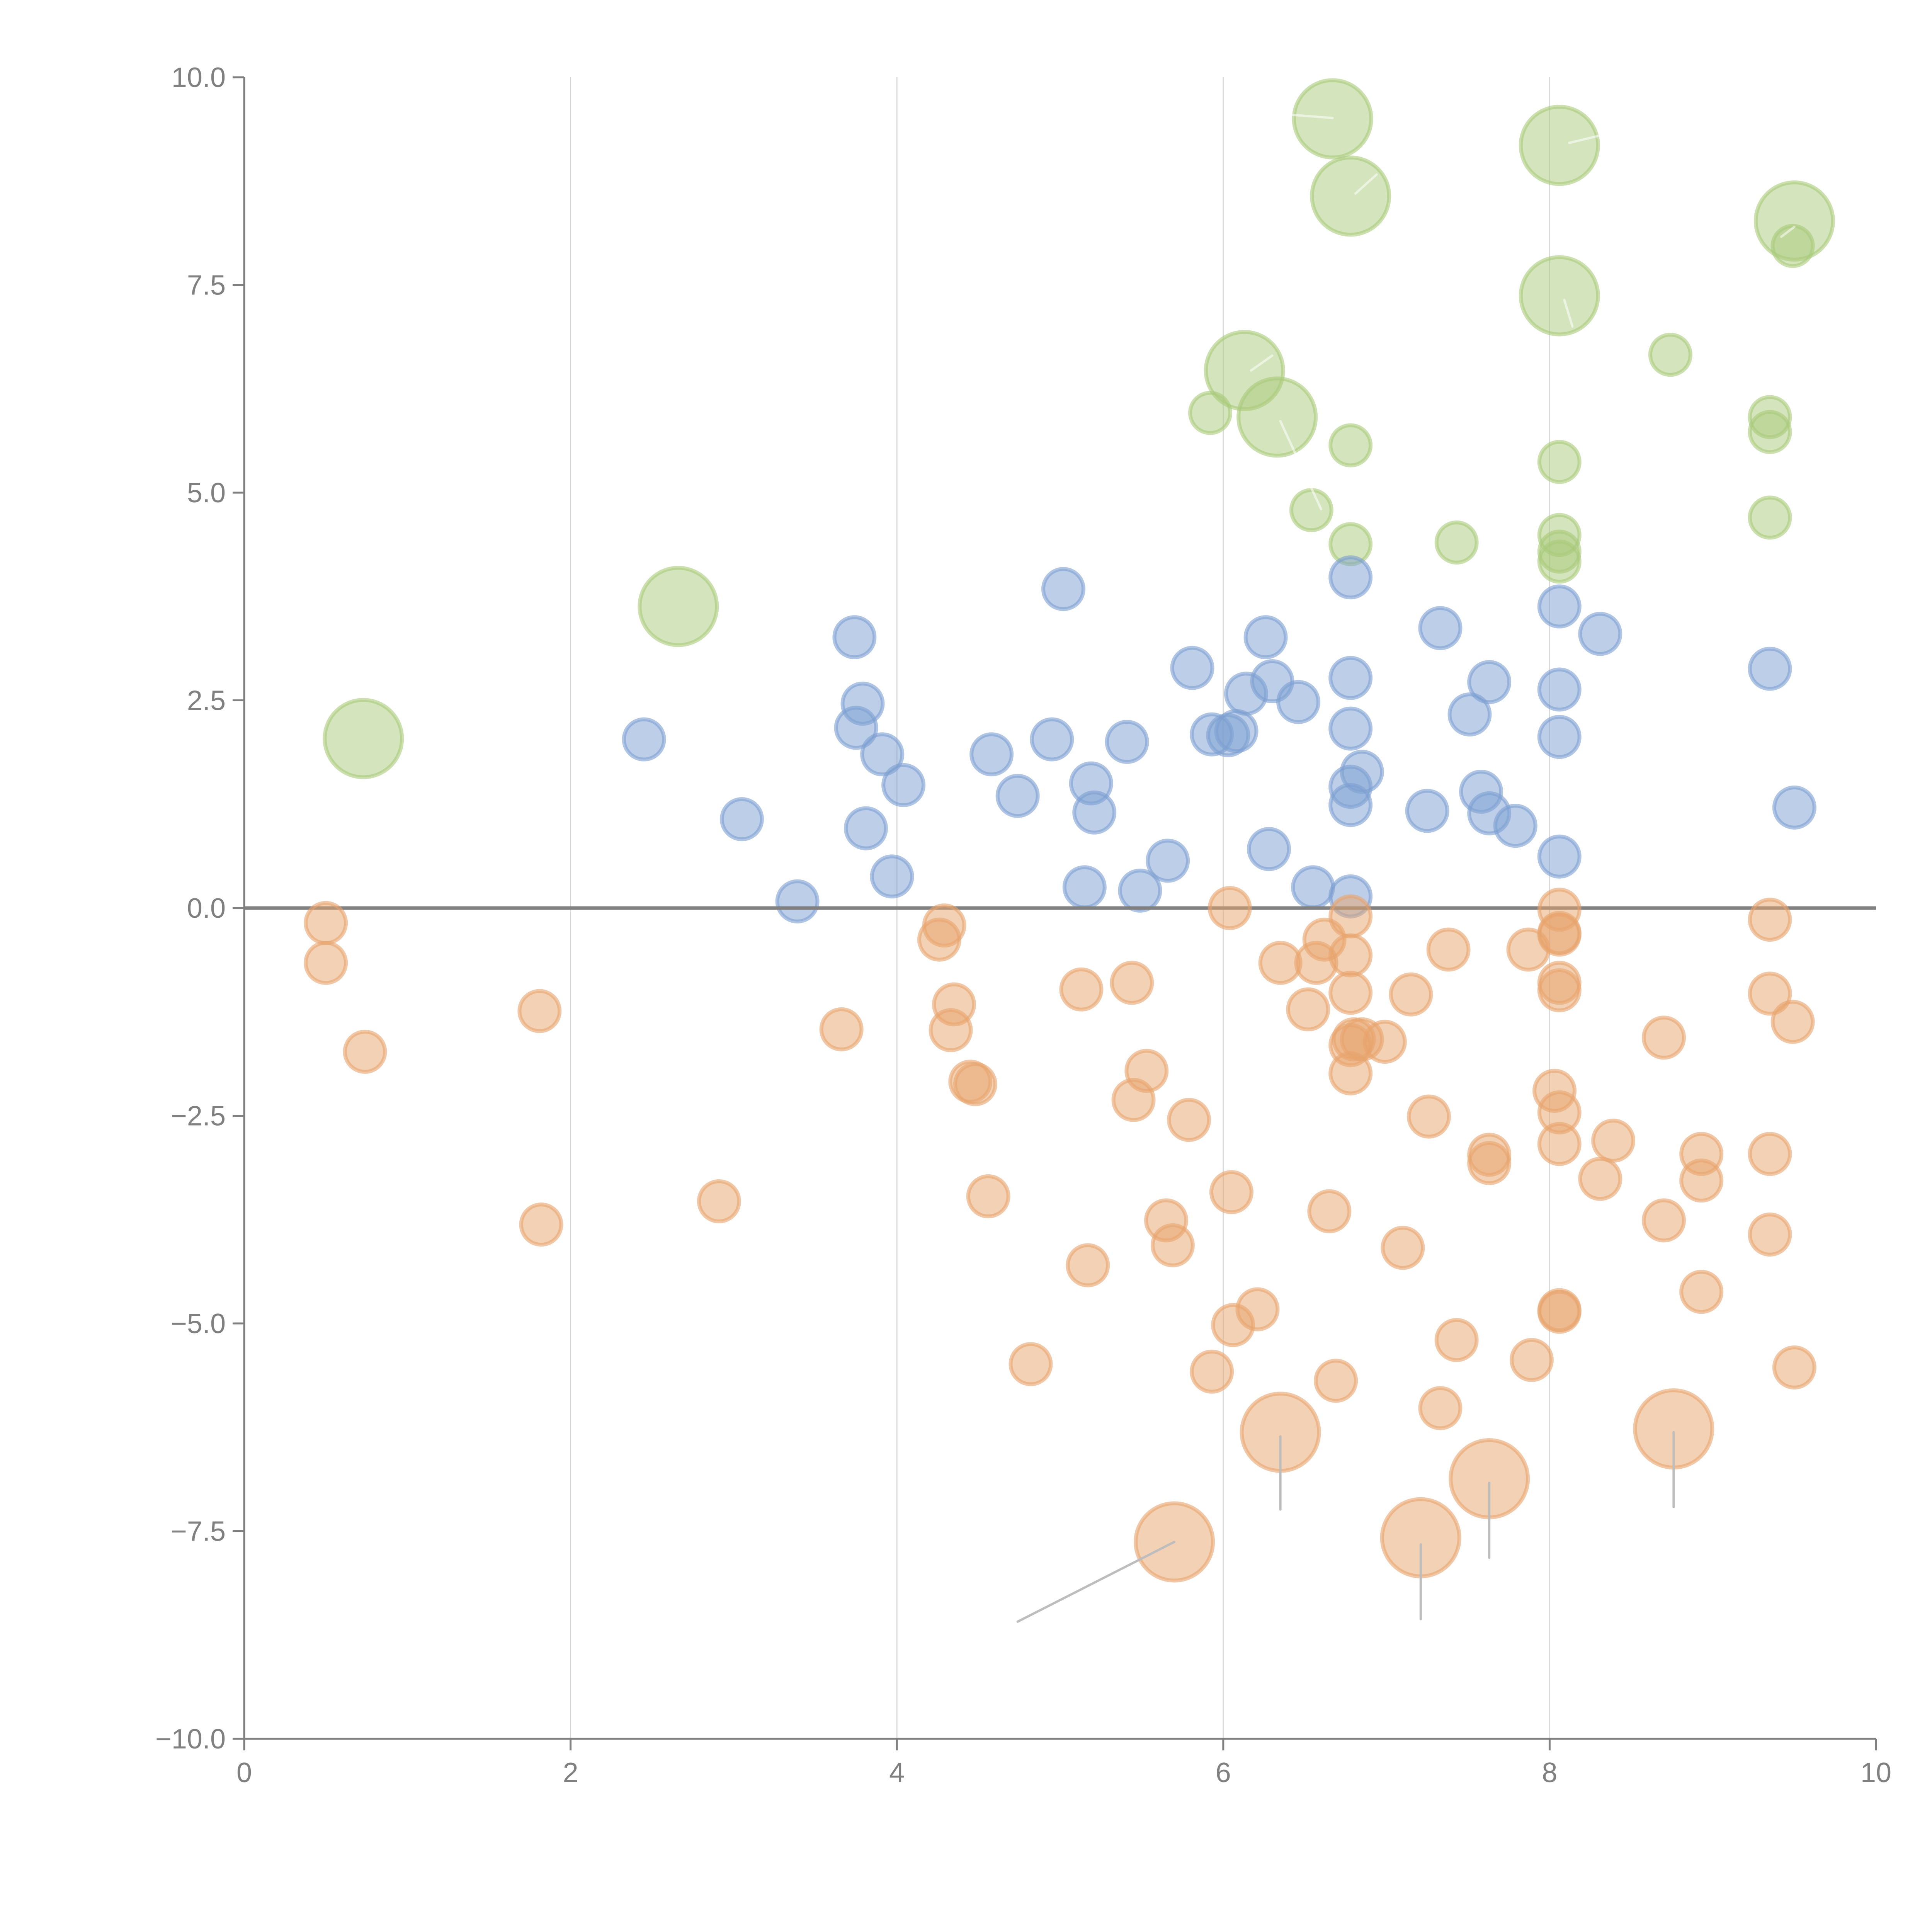  What do you see at coordinates (198, 1324) in the screenshot?
I see `y-tick-label: −5.0` at bounding box center [198, 1324].